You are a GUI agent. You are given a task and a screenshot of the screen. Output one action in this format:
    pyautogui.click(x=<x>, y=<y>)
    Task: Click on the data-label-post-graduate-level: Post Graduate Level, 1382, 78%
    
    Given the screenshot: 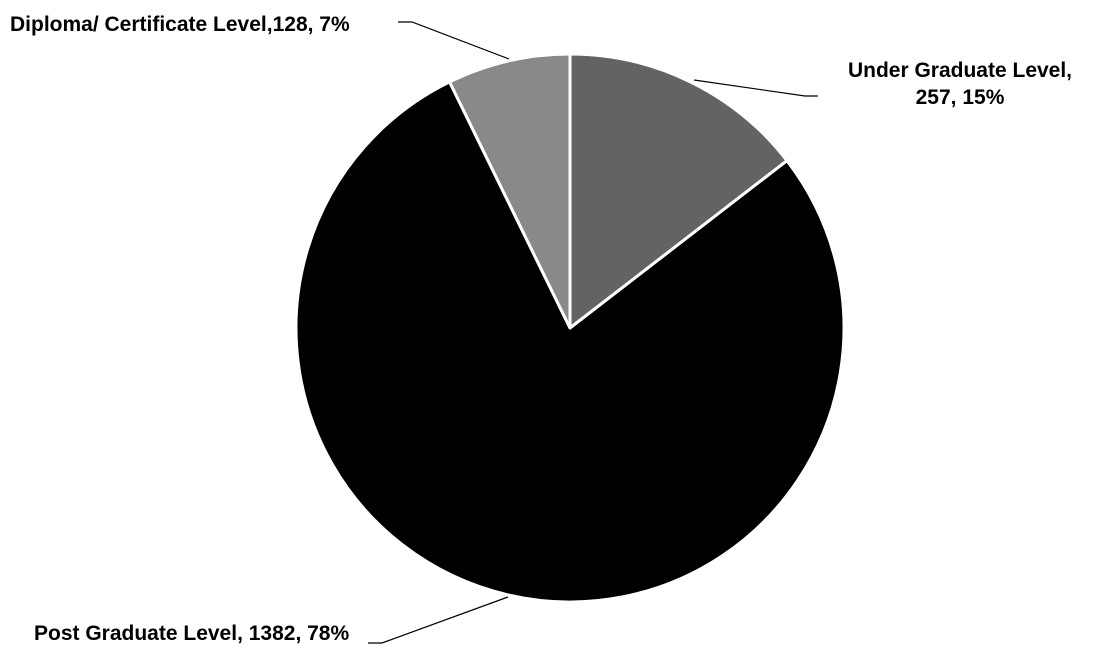 What is the action you would take?
    pyautogui.click(x=191, y=633)
    